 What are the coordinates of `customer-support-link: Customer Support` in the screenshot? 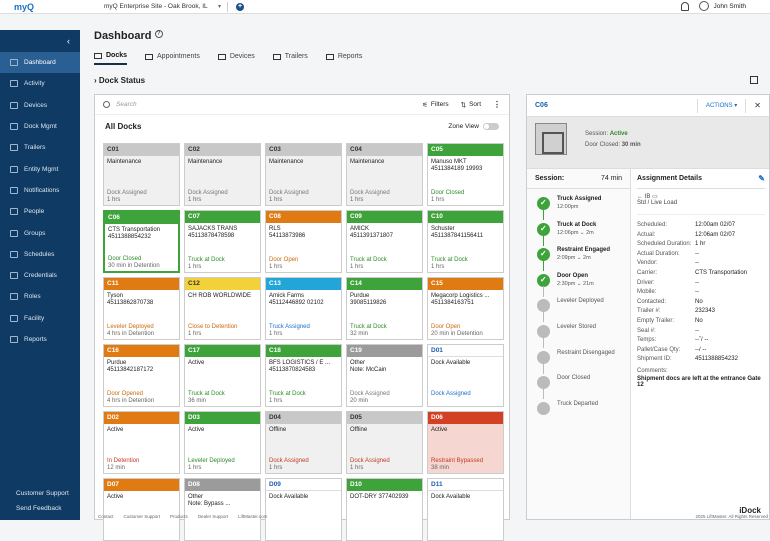 It's located at (42, 493).